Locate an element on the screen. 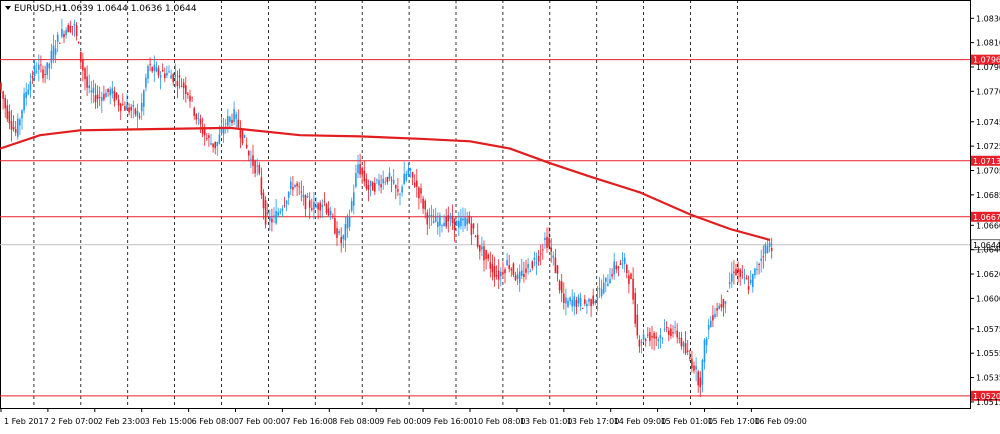  y-tick-label: 1.0555 is located at coordinates (988, 353).